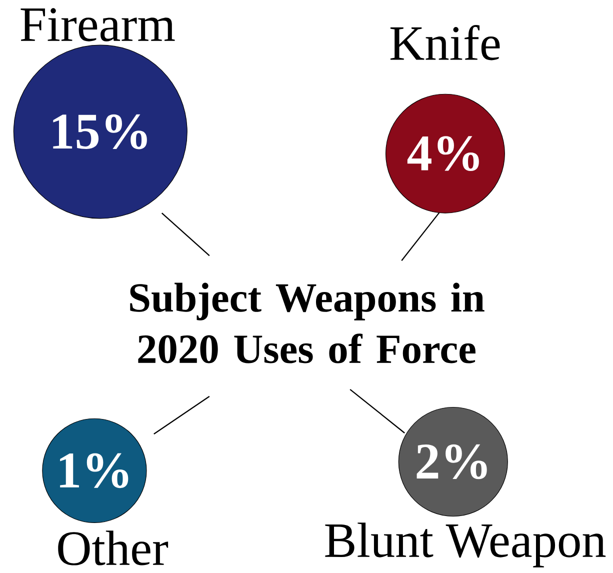 This screenshot has width=613, height=573. I want to click on data-label: 15%, so click(100, 132).